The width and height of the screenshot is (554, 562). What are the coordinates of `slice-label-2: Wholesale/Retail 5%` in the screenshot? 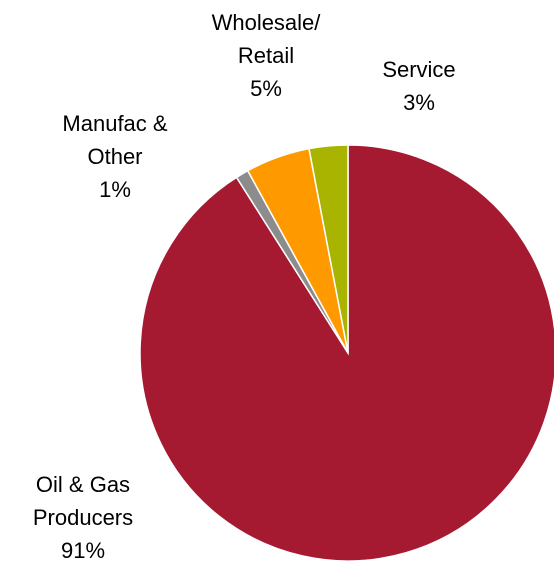 It's located at (267, 55).